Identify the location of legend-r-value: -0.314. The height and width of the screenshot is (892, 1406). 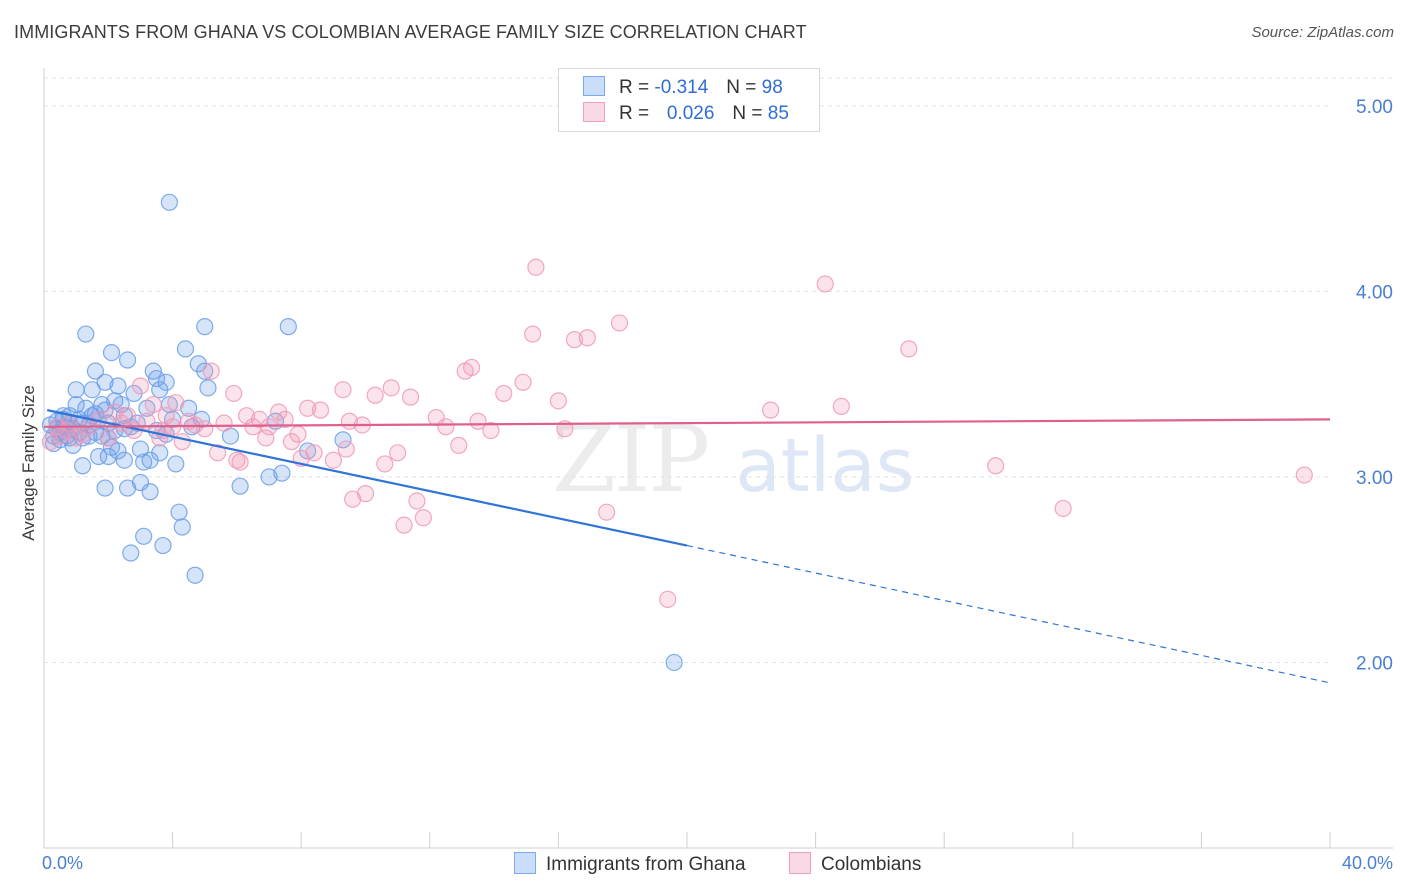
(681, 87).